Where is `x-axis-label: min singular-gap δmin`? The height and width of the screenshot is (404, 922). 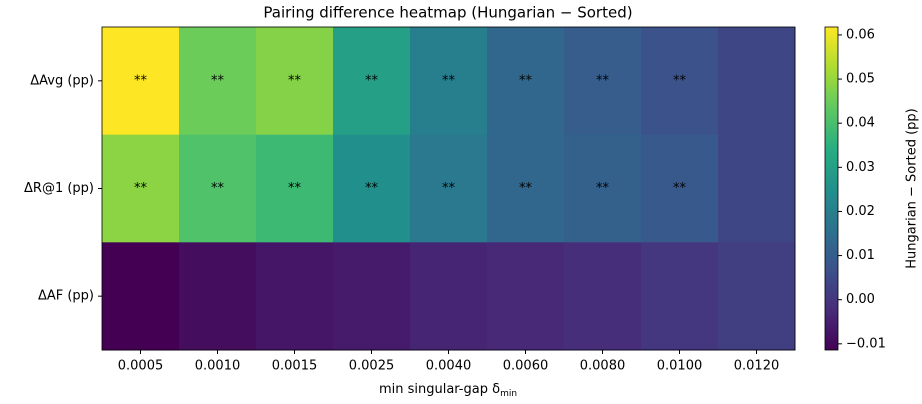 x-axis-label: min singular-gap δmin is located at coordinates (448, 390).